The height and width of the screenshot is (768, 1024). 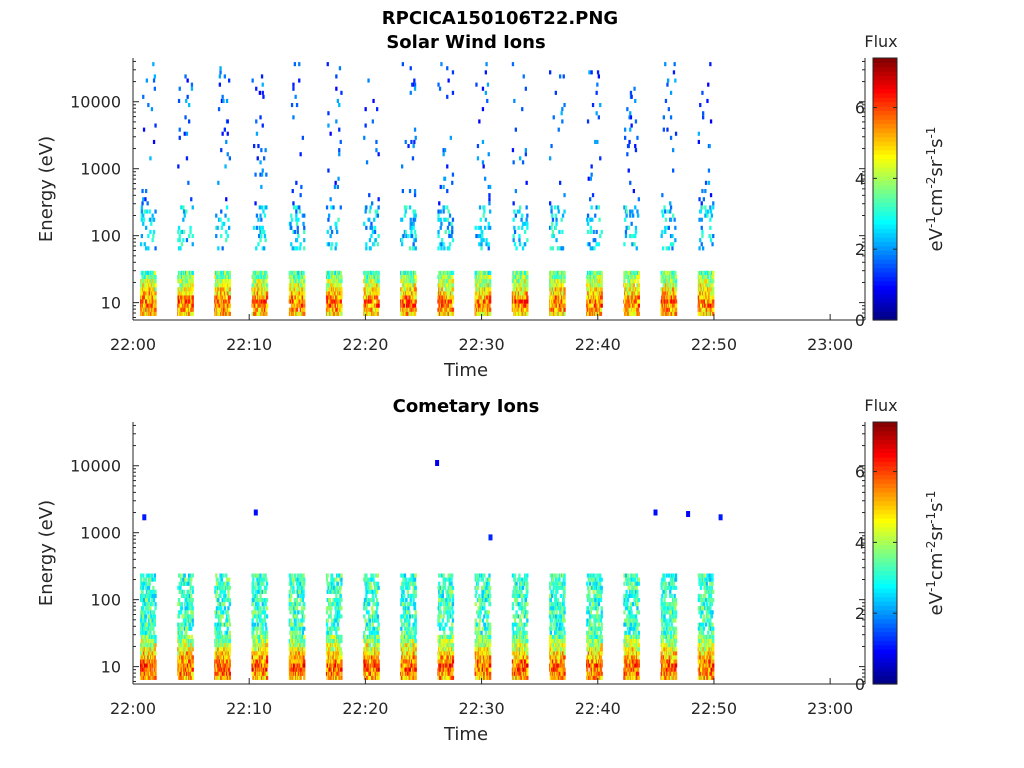 What do you see at coordinates (935, 189) in the screenshot?
I see `colorbar-units: eV-1cm-2sr-1s-1` at bounding box center [935, 189].